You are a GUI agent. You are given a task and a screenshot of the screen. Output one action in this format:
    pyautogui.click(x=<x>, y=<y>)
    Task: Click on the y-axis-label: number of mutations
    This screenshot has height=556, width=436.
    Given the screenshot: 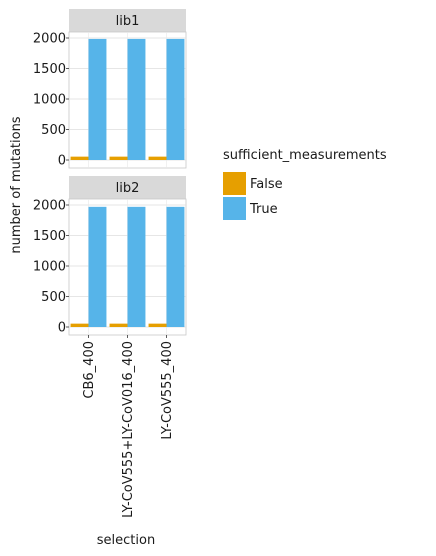 What is the action you would take?
    pyautogui.click(x=16, y=184)
    